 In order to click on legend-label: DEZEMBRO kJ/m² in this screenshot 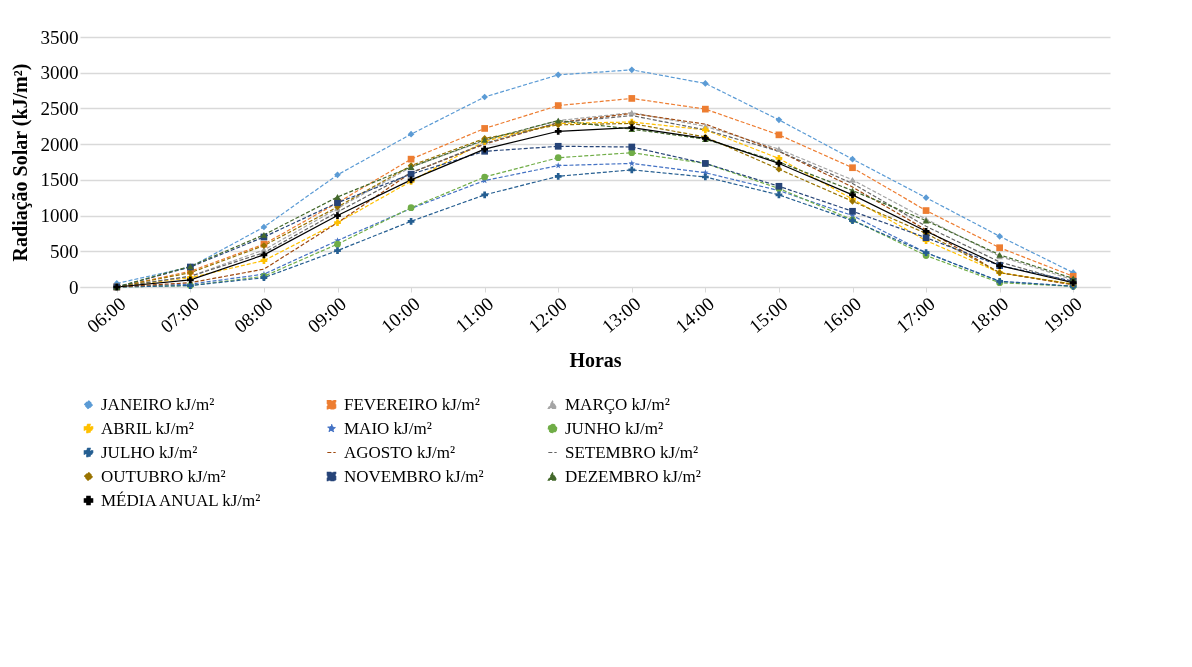, I will do `click(633, 476)`.